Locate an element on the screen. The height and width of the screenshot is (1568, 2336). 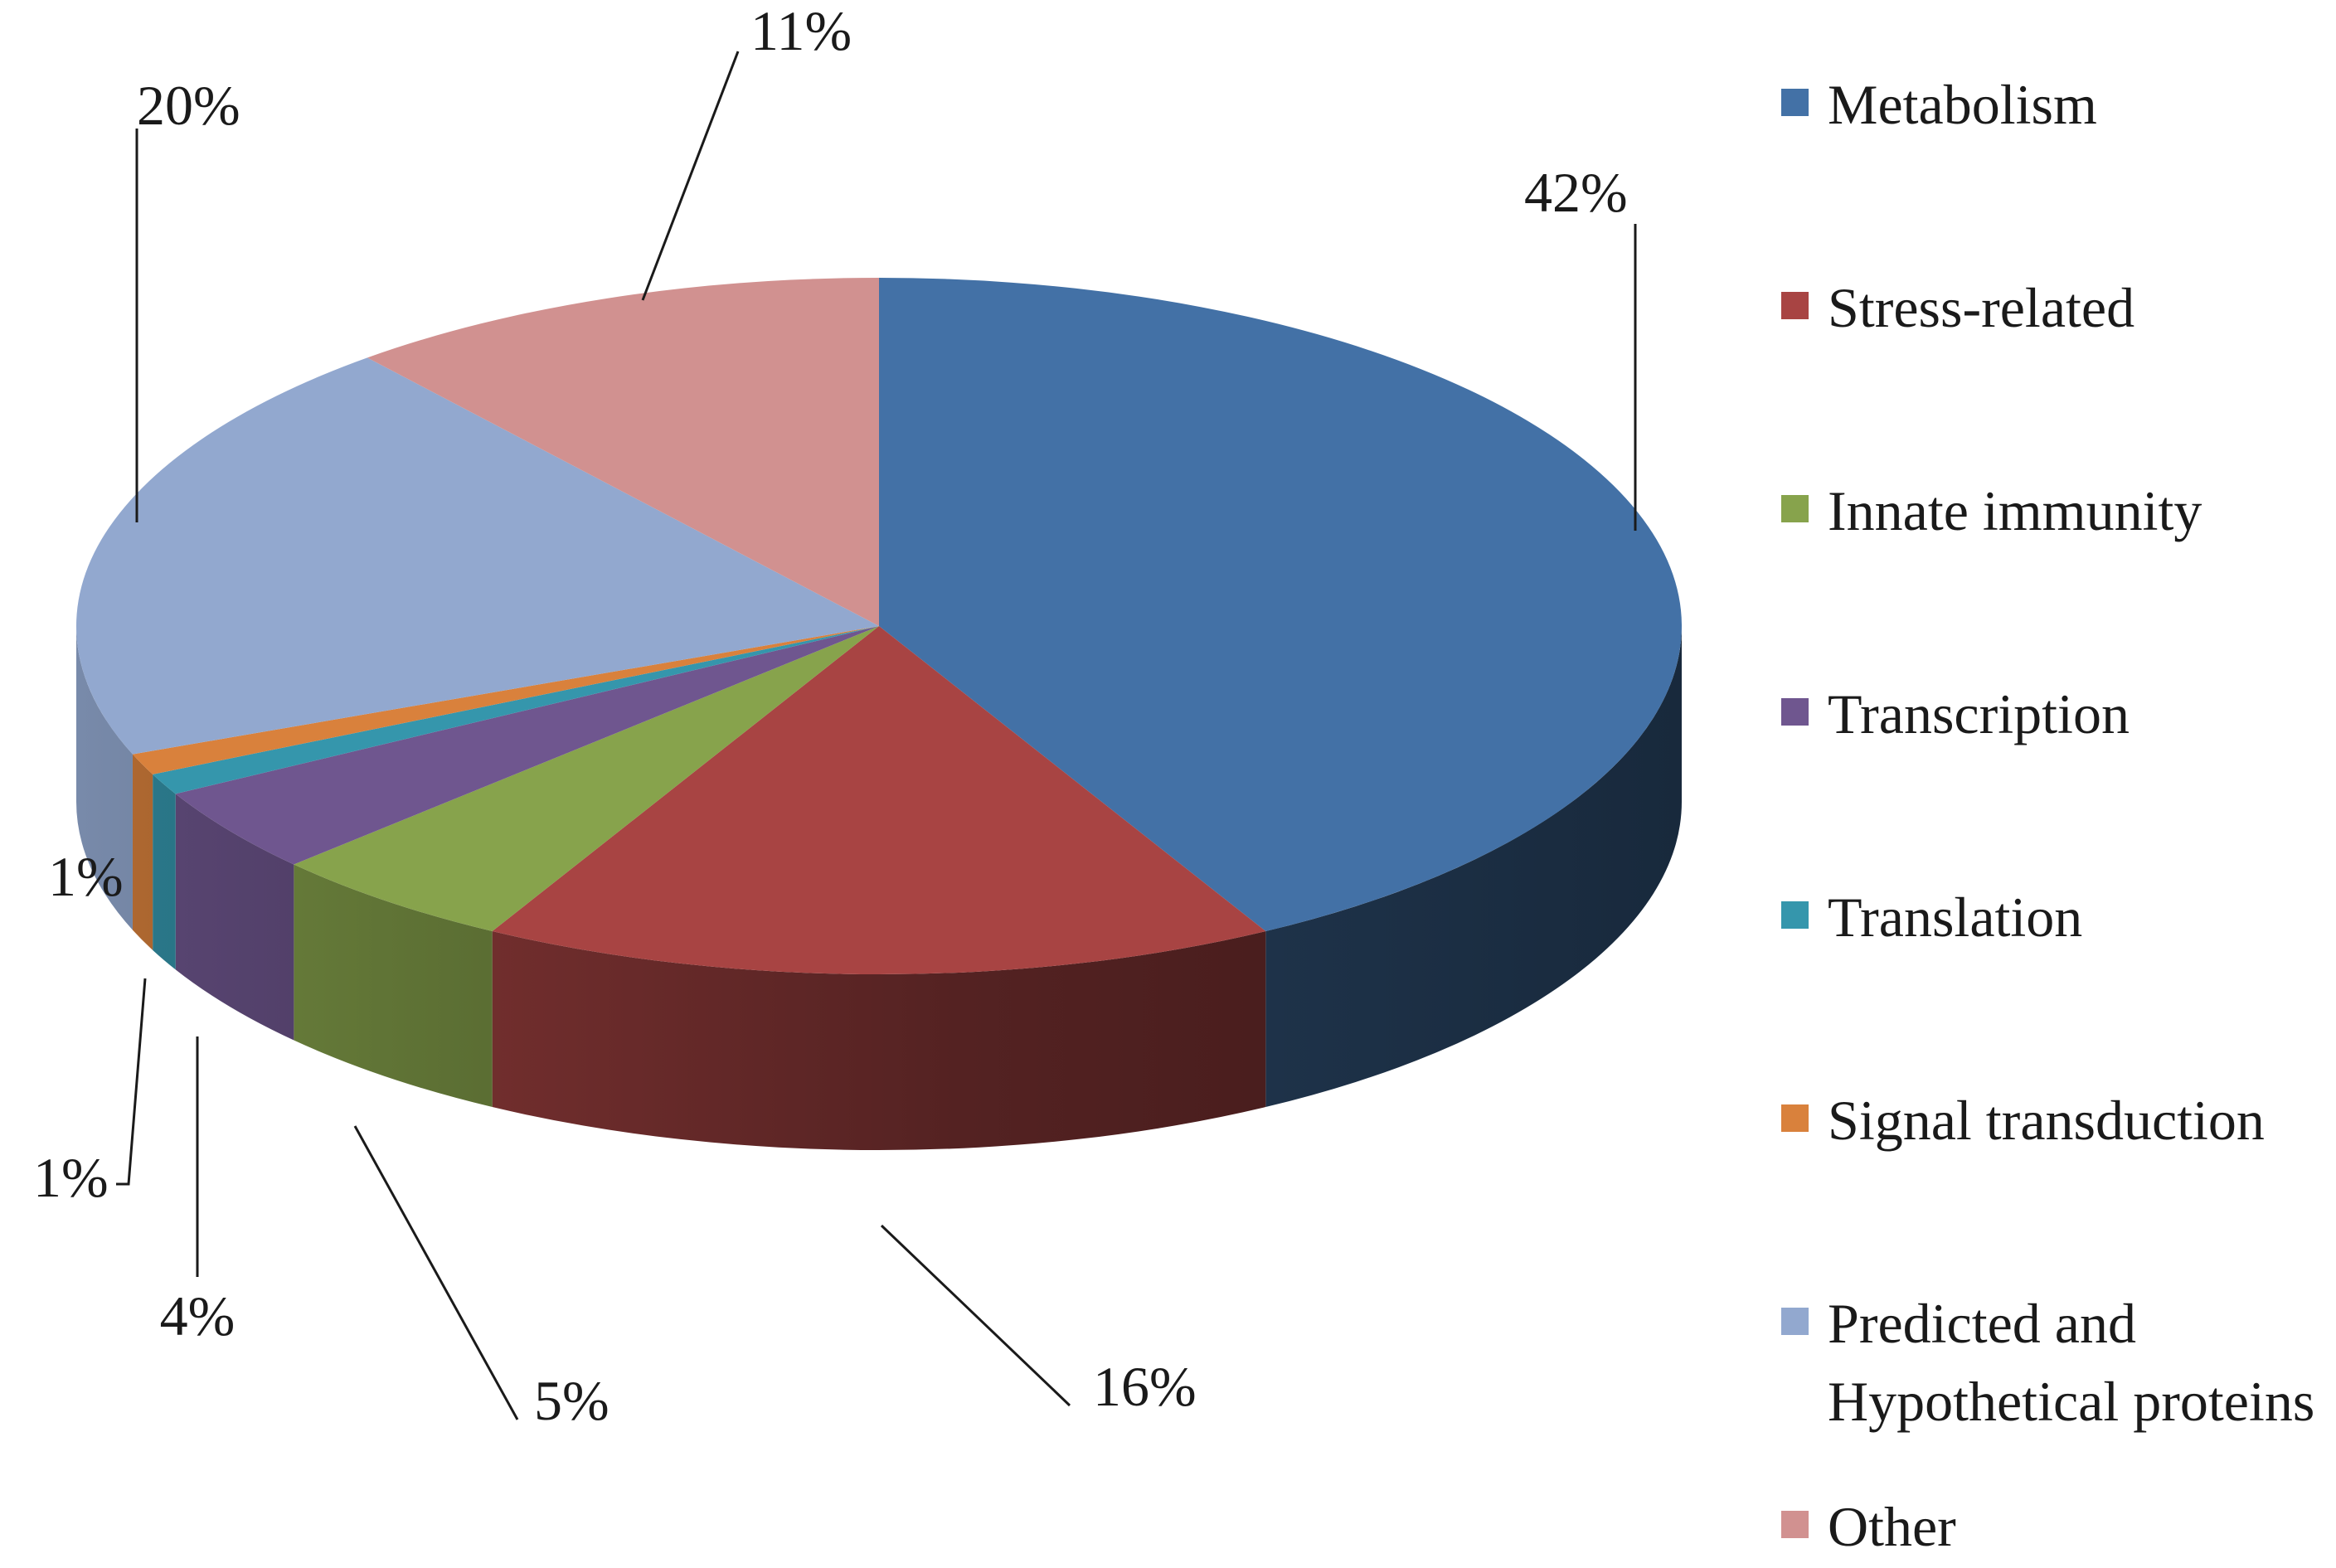
data-label-translation: 1% is located at coordinates (86, 876).